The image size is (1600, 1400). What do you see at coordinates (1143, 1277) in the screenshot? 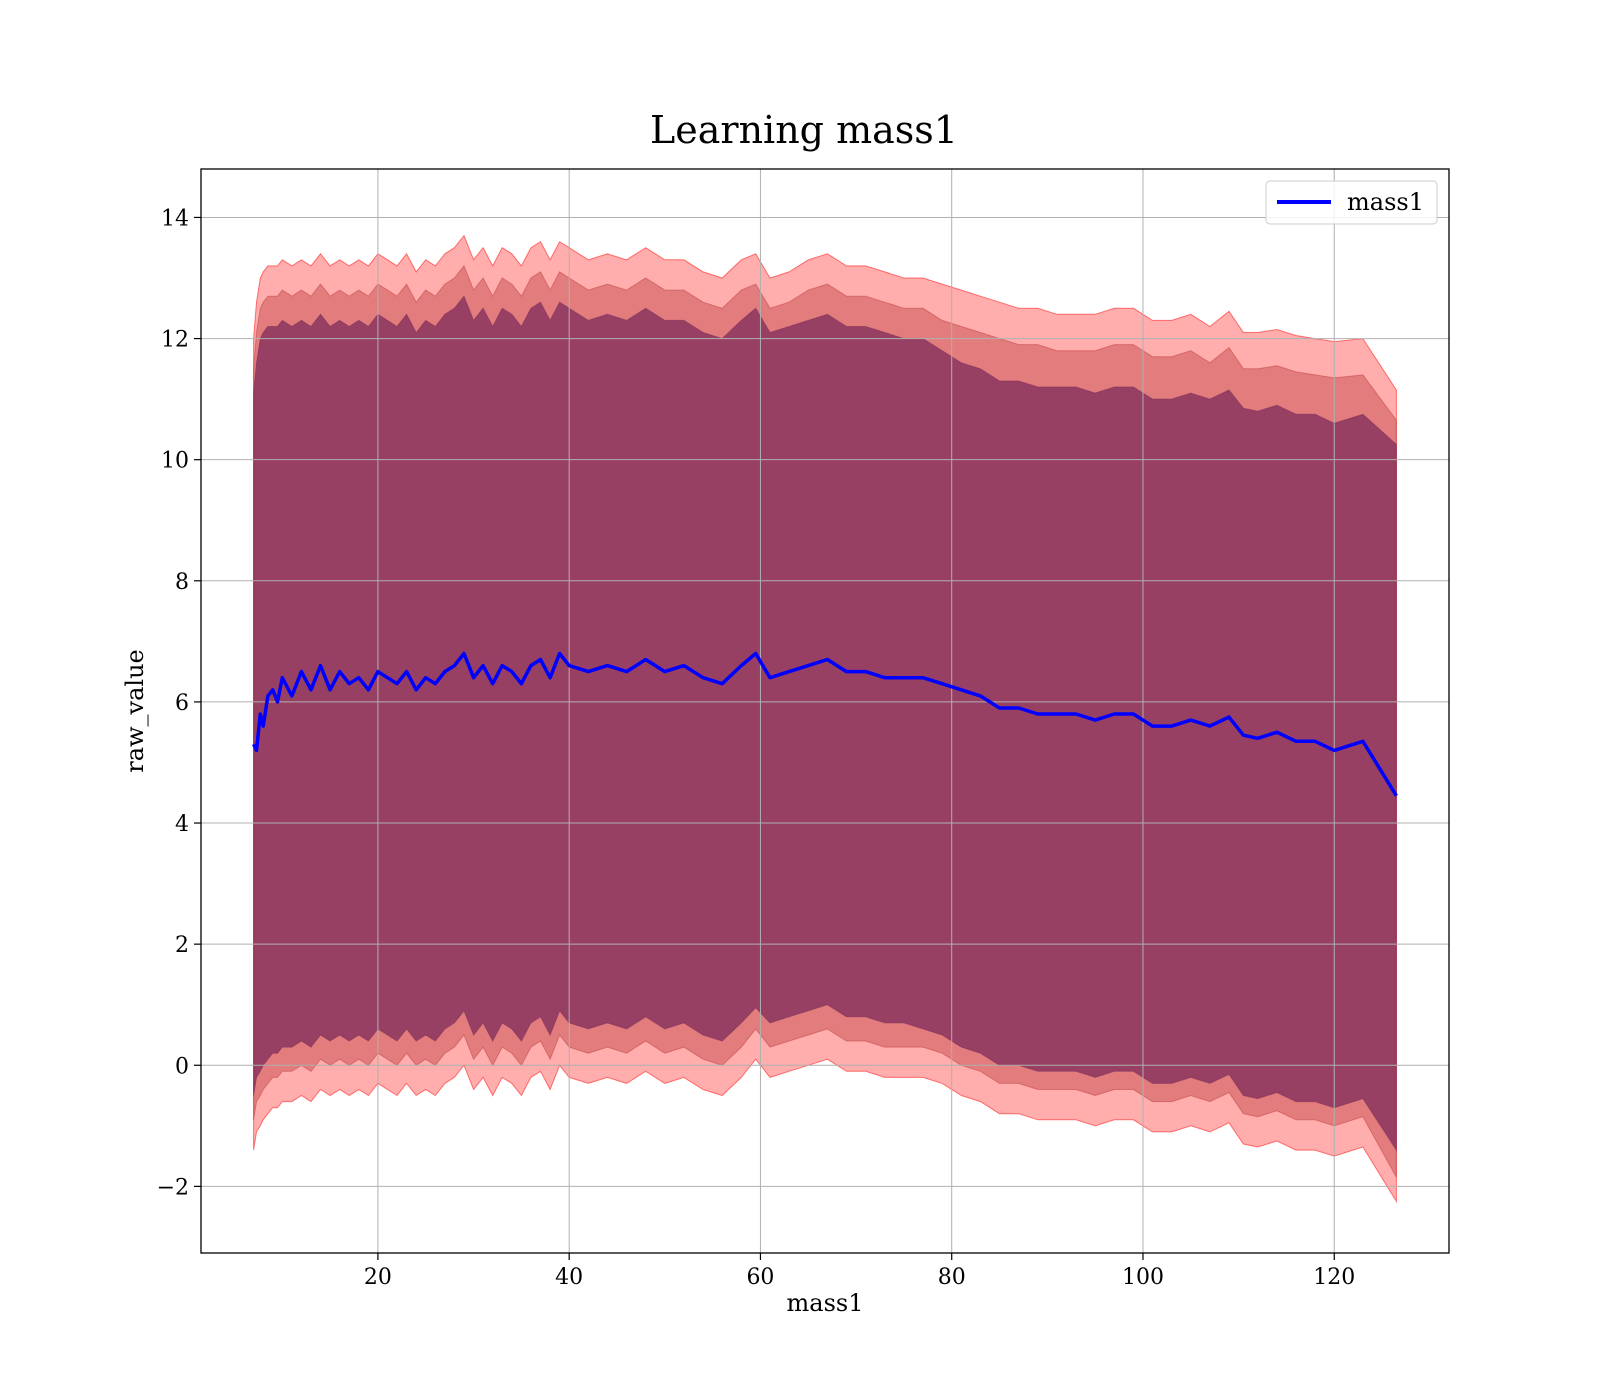
I see `x-tick-label: 100` at bounding box center [1143, 1277].